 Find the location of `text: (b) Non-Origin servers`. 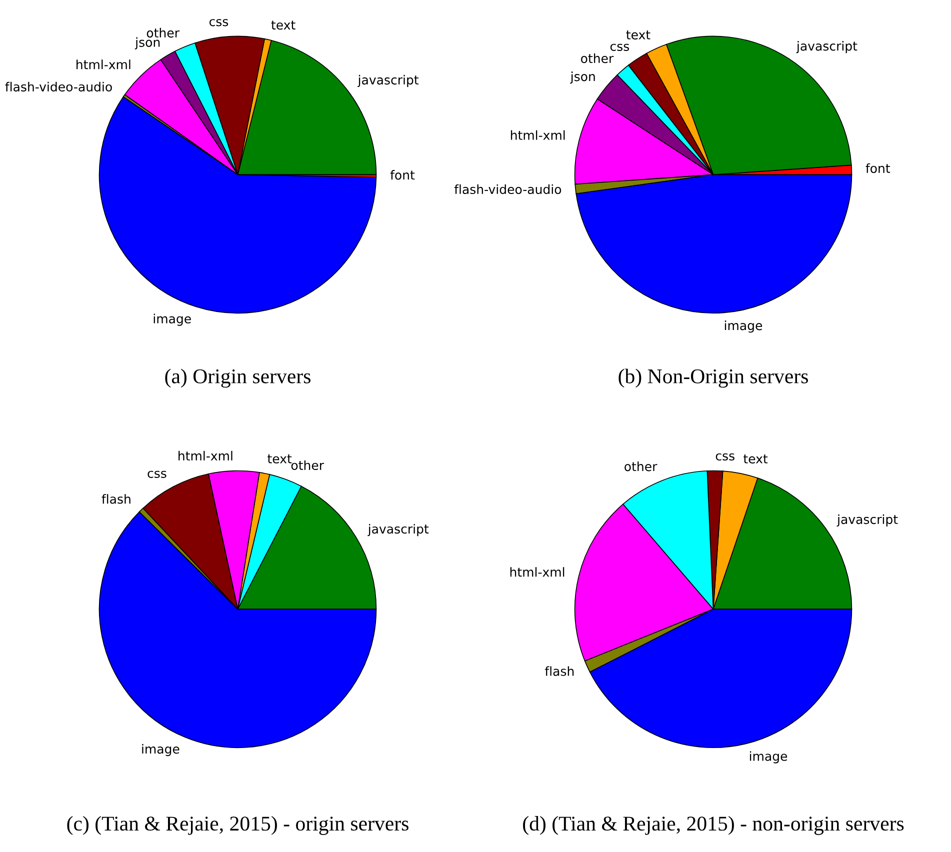

text: (b) Non-Origin servers is located at coordinates (713, 378).